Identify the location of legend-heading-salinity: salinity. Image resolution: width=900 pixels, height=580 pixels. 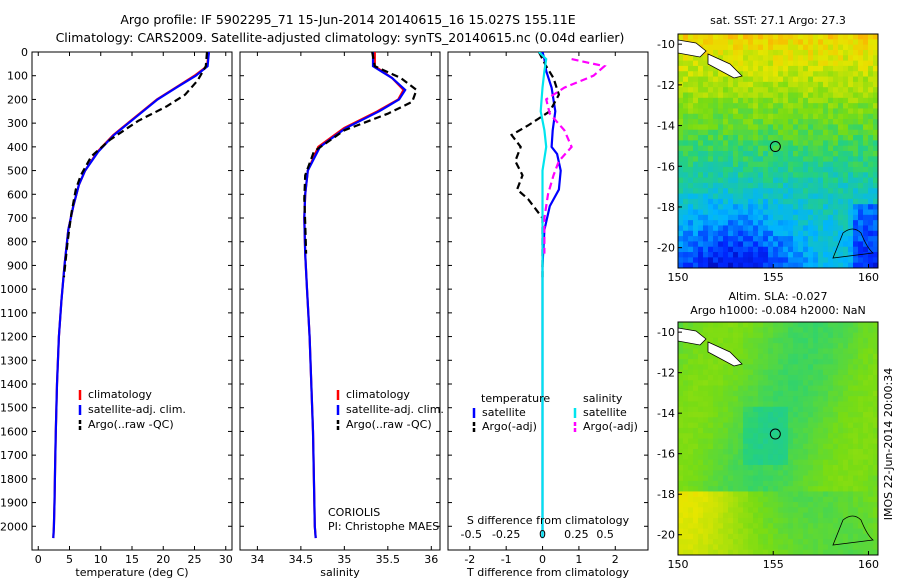
(603, 398).